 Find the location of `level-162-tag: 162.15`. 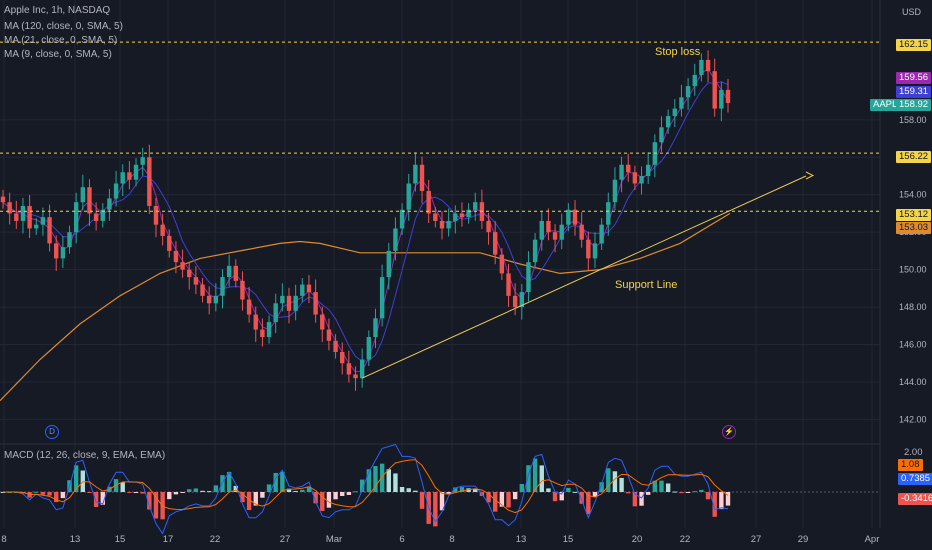

level-162-tag: 162.15 is located at coordinates (914, 45).